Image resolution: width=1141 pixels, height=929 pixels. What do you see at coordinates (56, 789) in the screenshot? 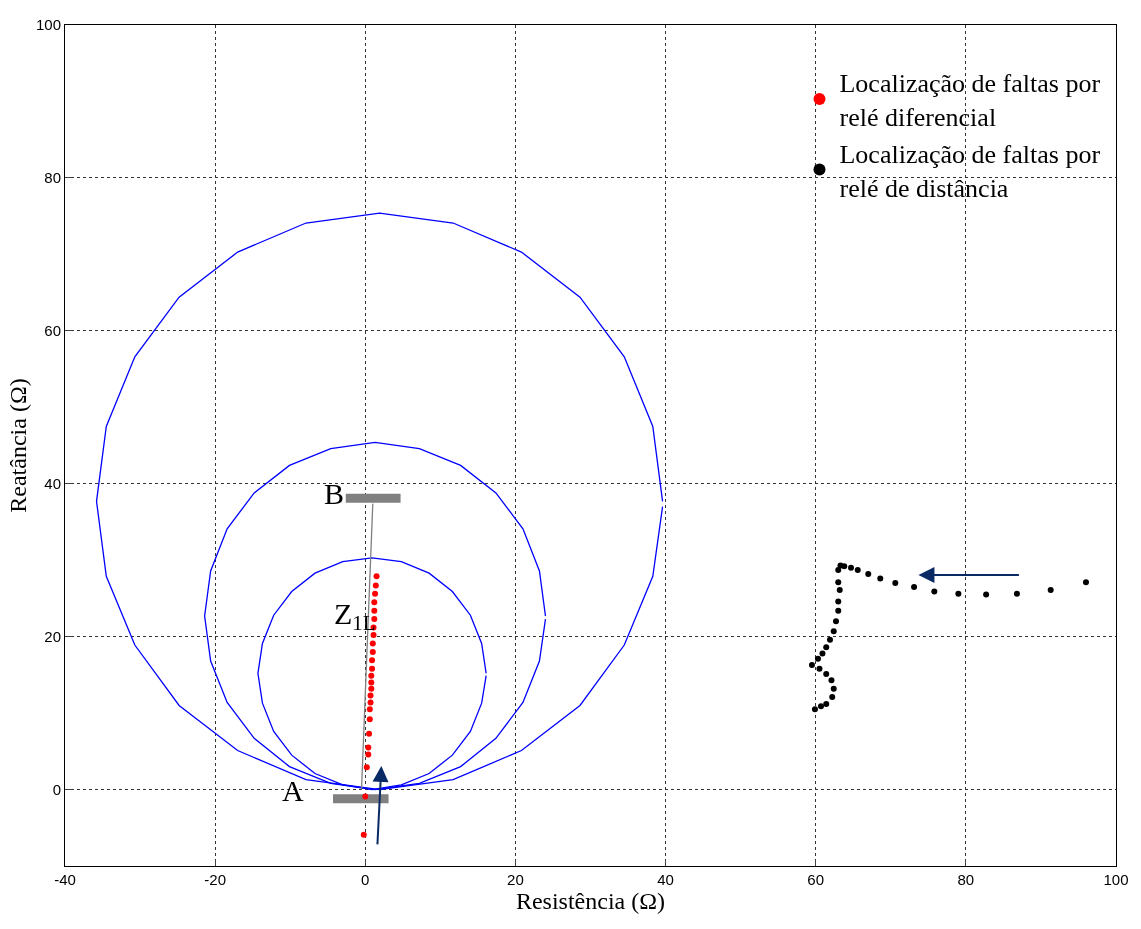
I see `y-tick-label: 0` at bounding box center [56, 789].